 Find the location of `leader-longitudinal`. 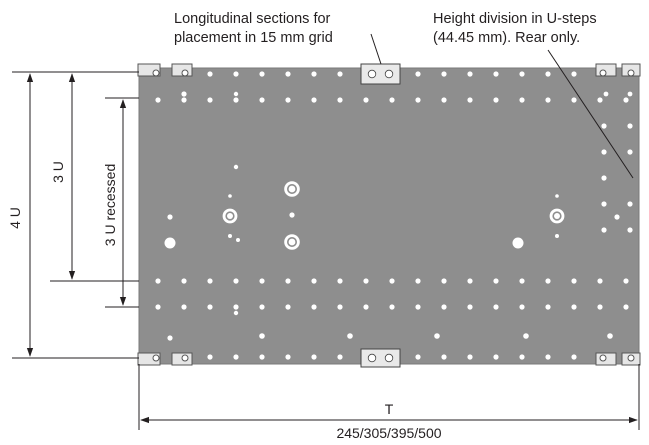

leader-longitudinal is located at coordinates (376, 49).